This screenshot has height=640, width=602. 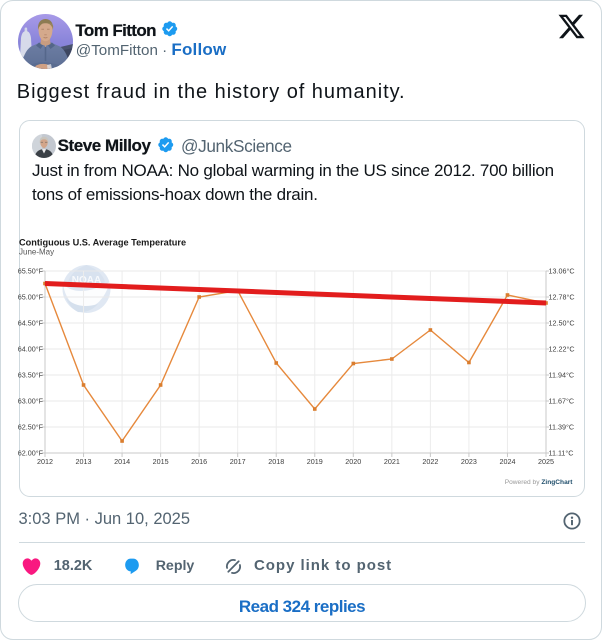 What do you see at coordinates (468, 461) in the screenshot?
I see `svg-text: 2023` at bounding box center [468, 461].